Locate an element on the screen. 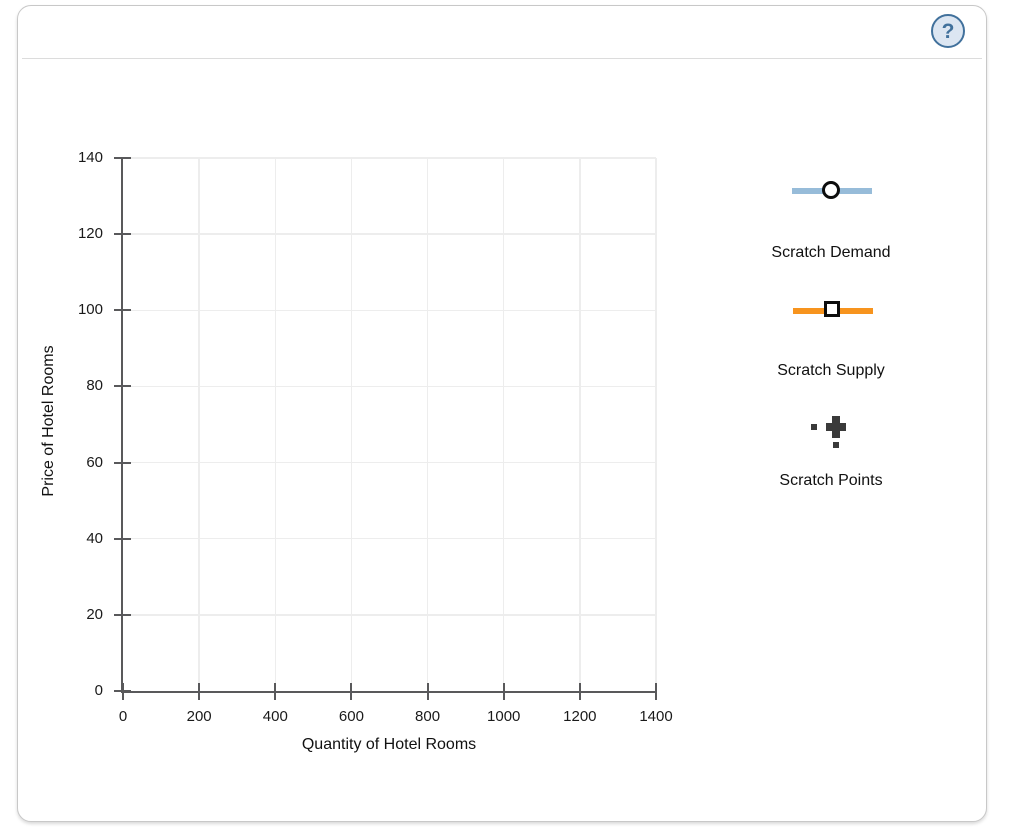  x-tick-label: 0 is located at coordinates (123, 716).